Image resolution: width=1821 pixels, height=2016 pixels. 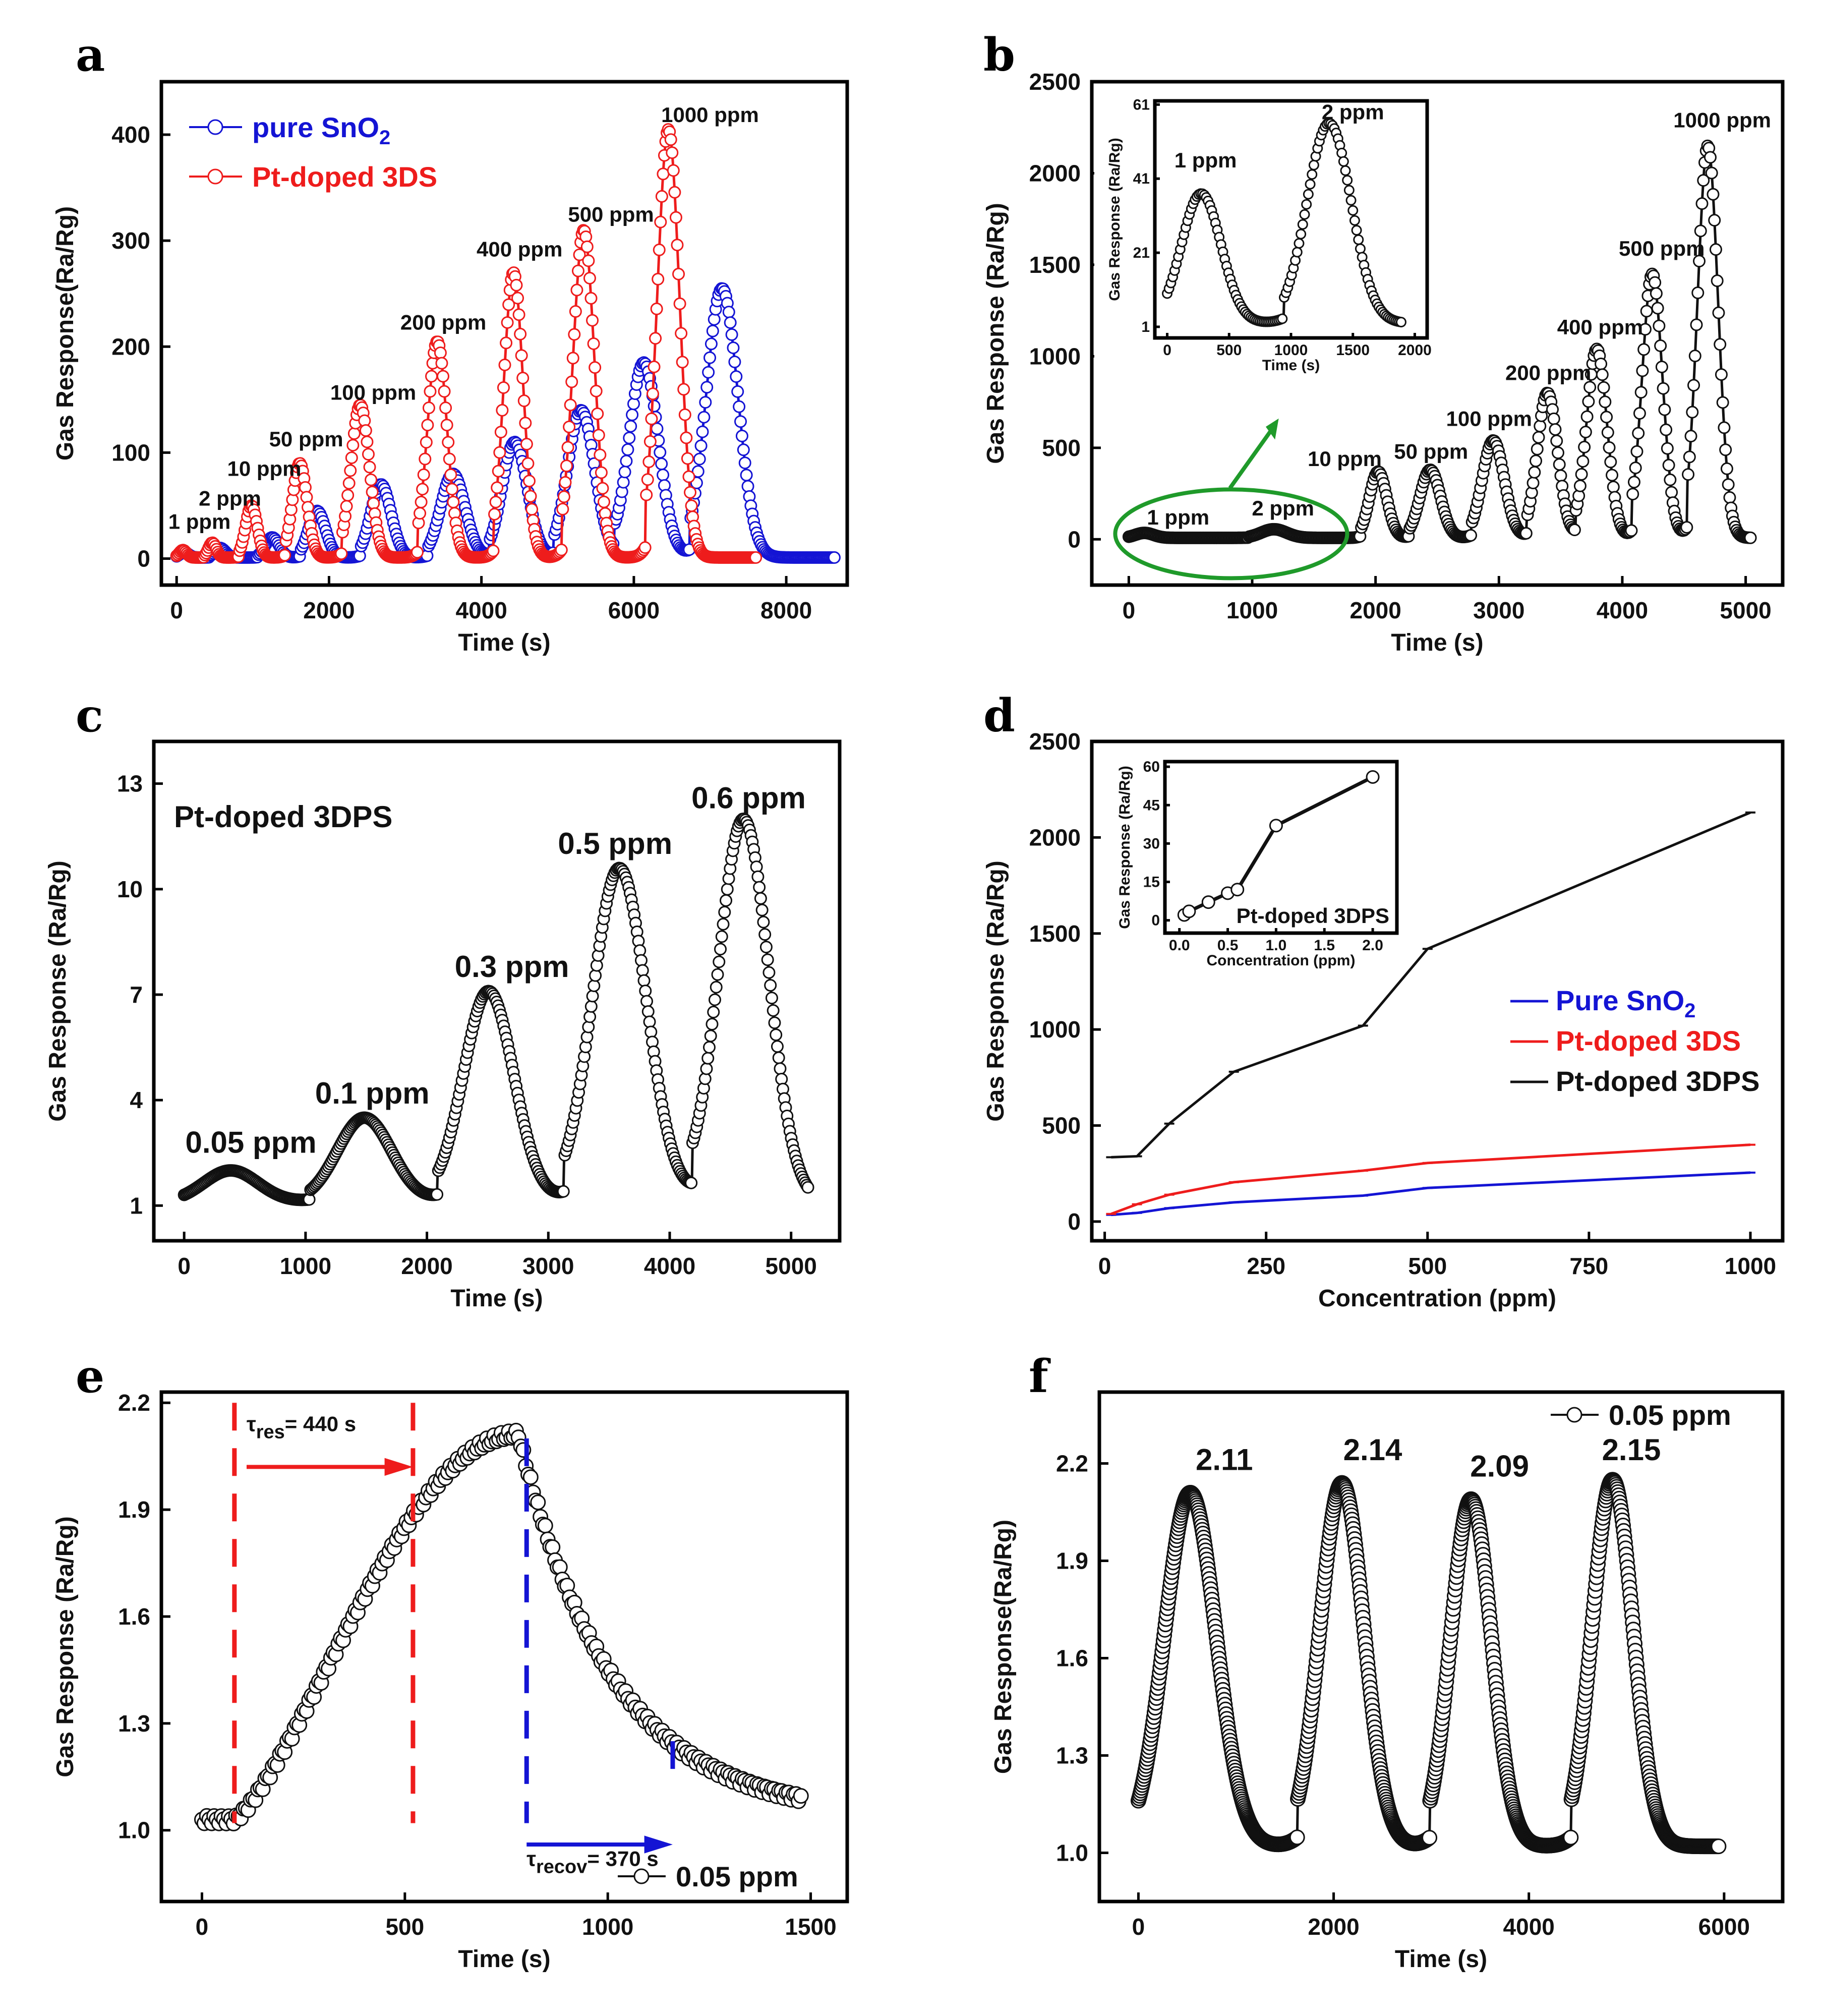 I want to click on y-axis-title: Gas Response(Ra/Rg), so click(x=1003, y=1647).